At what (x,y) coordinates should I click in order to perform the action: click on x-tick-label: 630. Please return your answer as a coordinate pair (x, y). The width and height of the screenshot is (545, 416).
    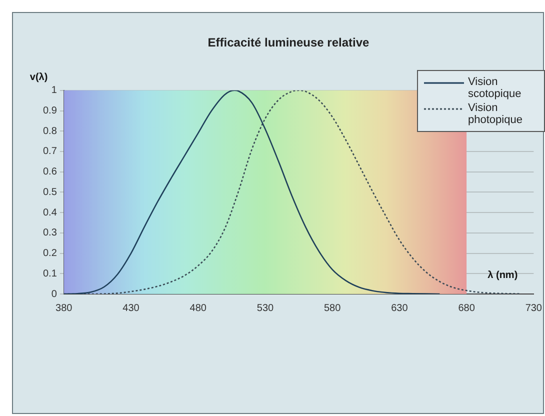
    Looking at the image, I should click on (399, 308).